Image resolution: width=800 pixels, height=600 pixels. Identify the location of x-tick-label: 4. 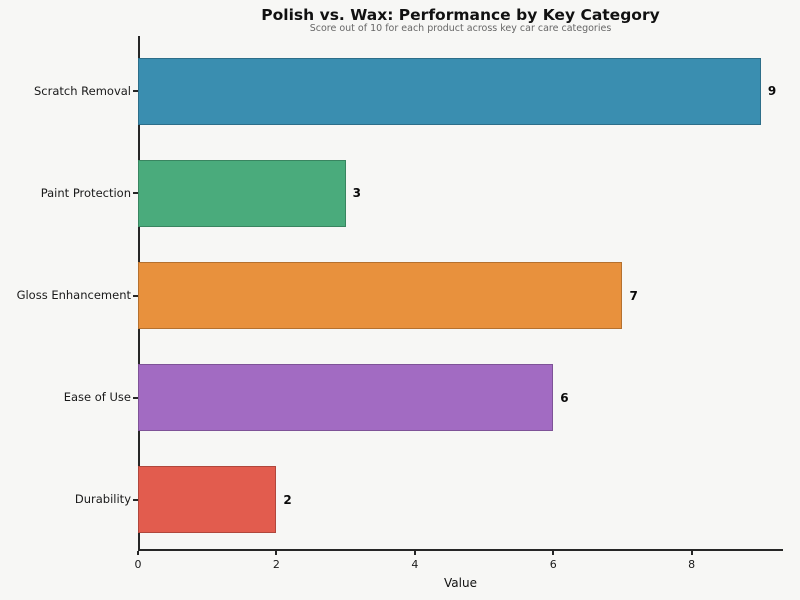
(415, 564).